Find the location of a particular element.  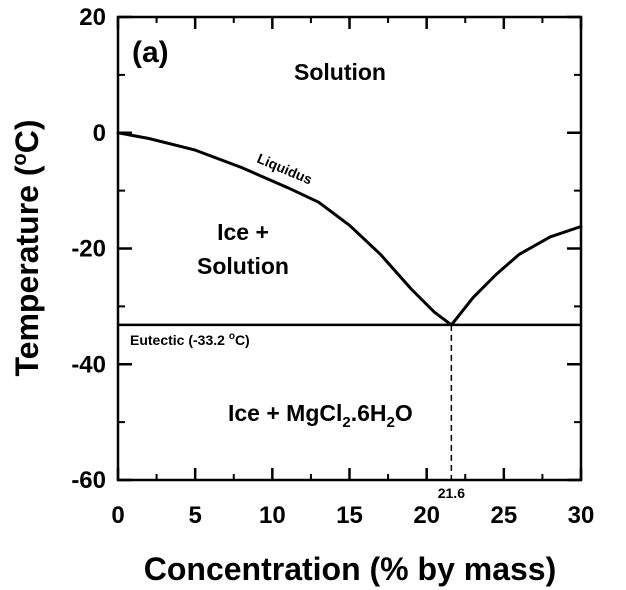

region-ice-mgcl2-part-c: O is located at coordinates (404, 413).